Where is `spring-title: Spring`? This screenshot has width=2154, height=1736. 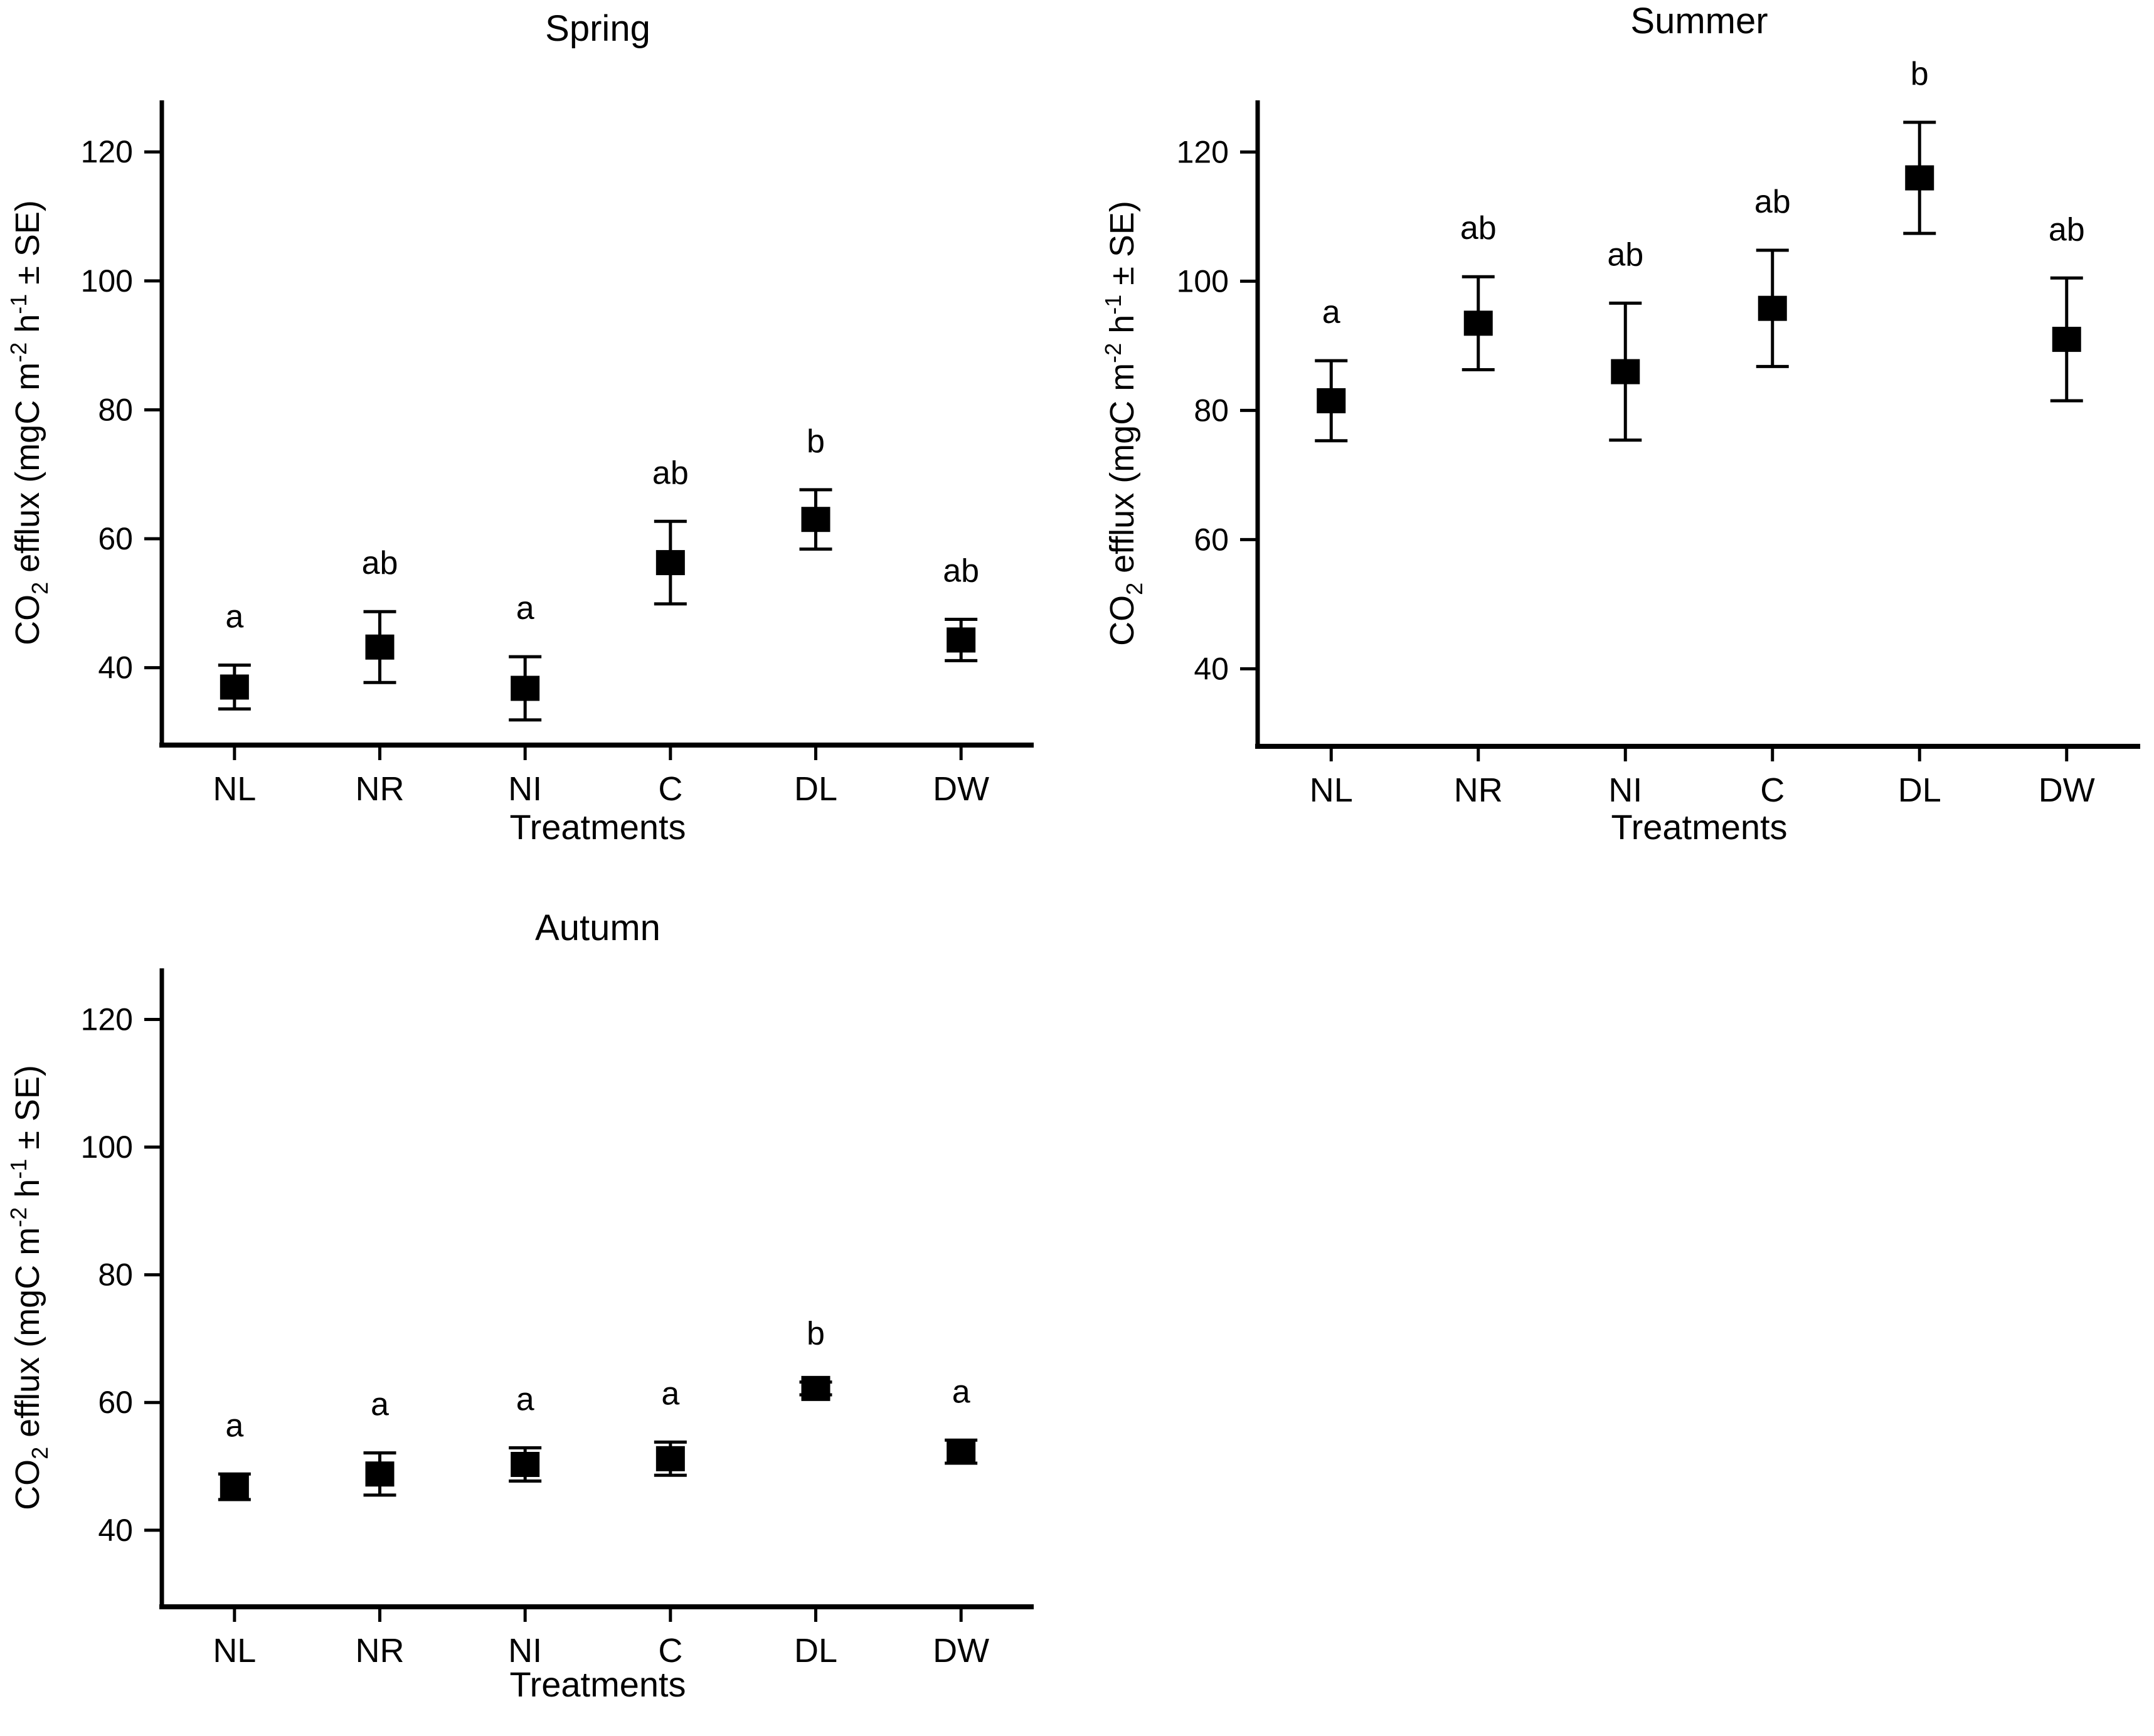
spring-title: Spring is located at coordinates (597, 29).